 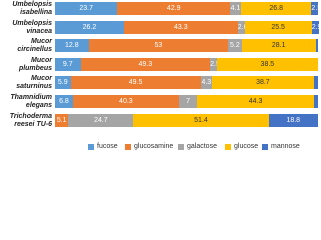 What do you see at coordinates (202, 146) in the screenshot?
I see `legend-label: galactose` at bounding box center [202, 146].